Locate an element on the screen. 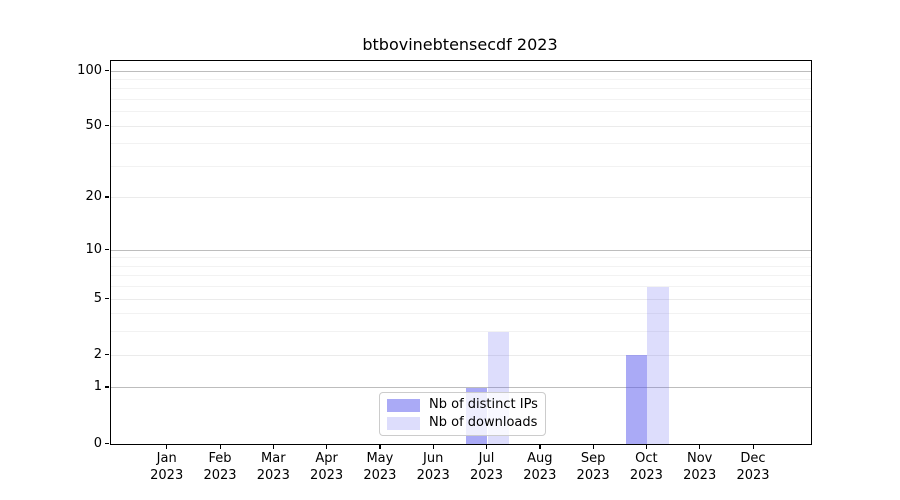 This screenshot has width=900, height=500. chart-title: btbovinebtensecdf 2023 is located at coordinates (460, 44).